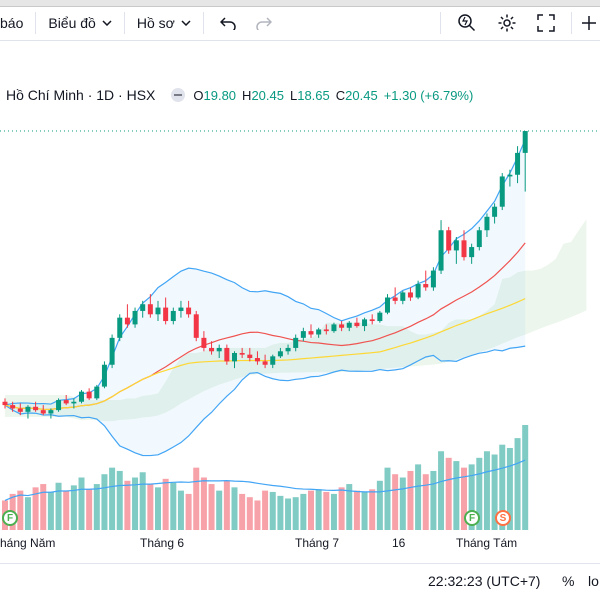 This screenshot has width=600, height=601. I want to click on plus-icon, so click(589, 23).